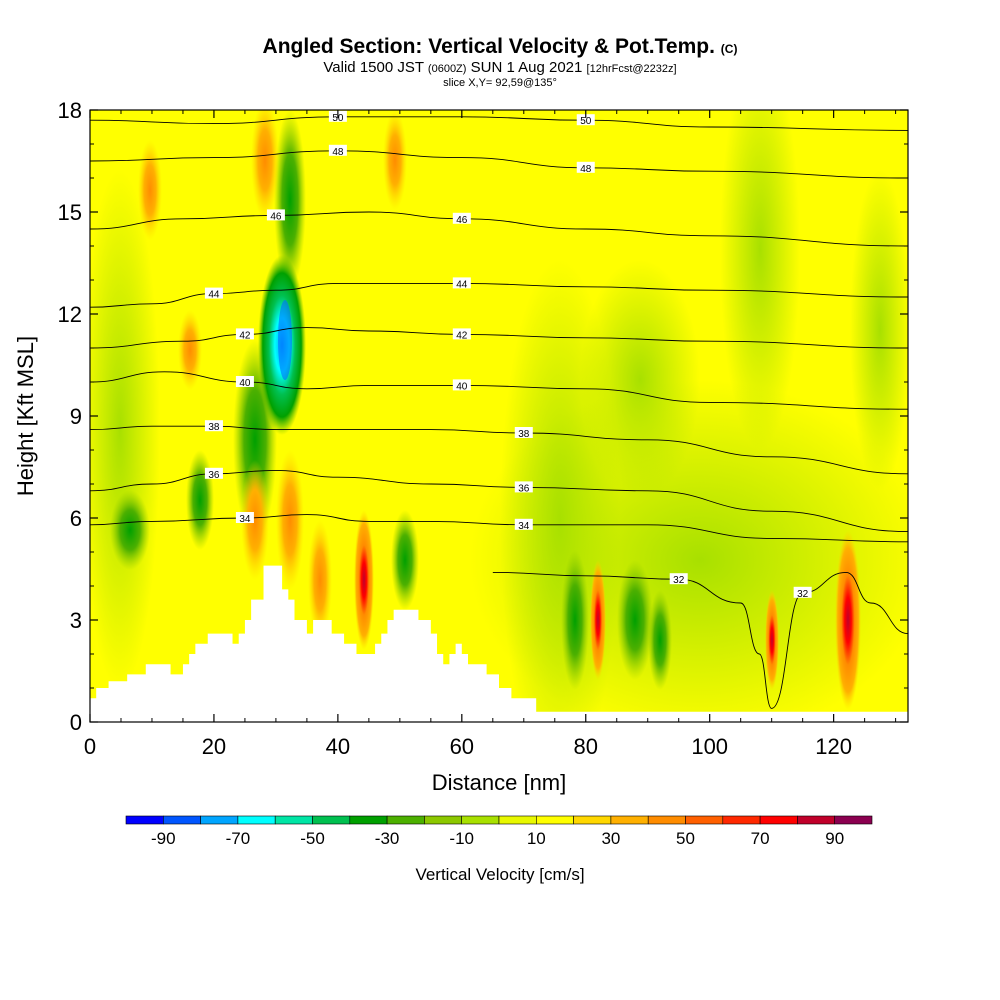 The width and height of the screenshot is (1000, 1000). Describe the element at coordinates (461, 838) in the screenshot. I see `colorbar-tick-label: -10` at that location.